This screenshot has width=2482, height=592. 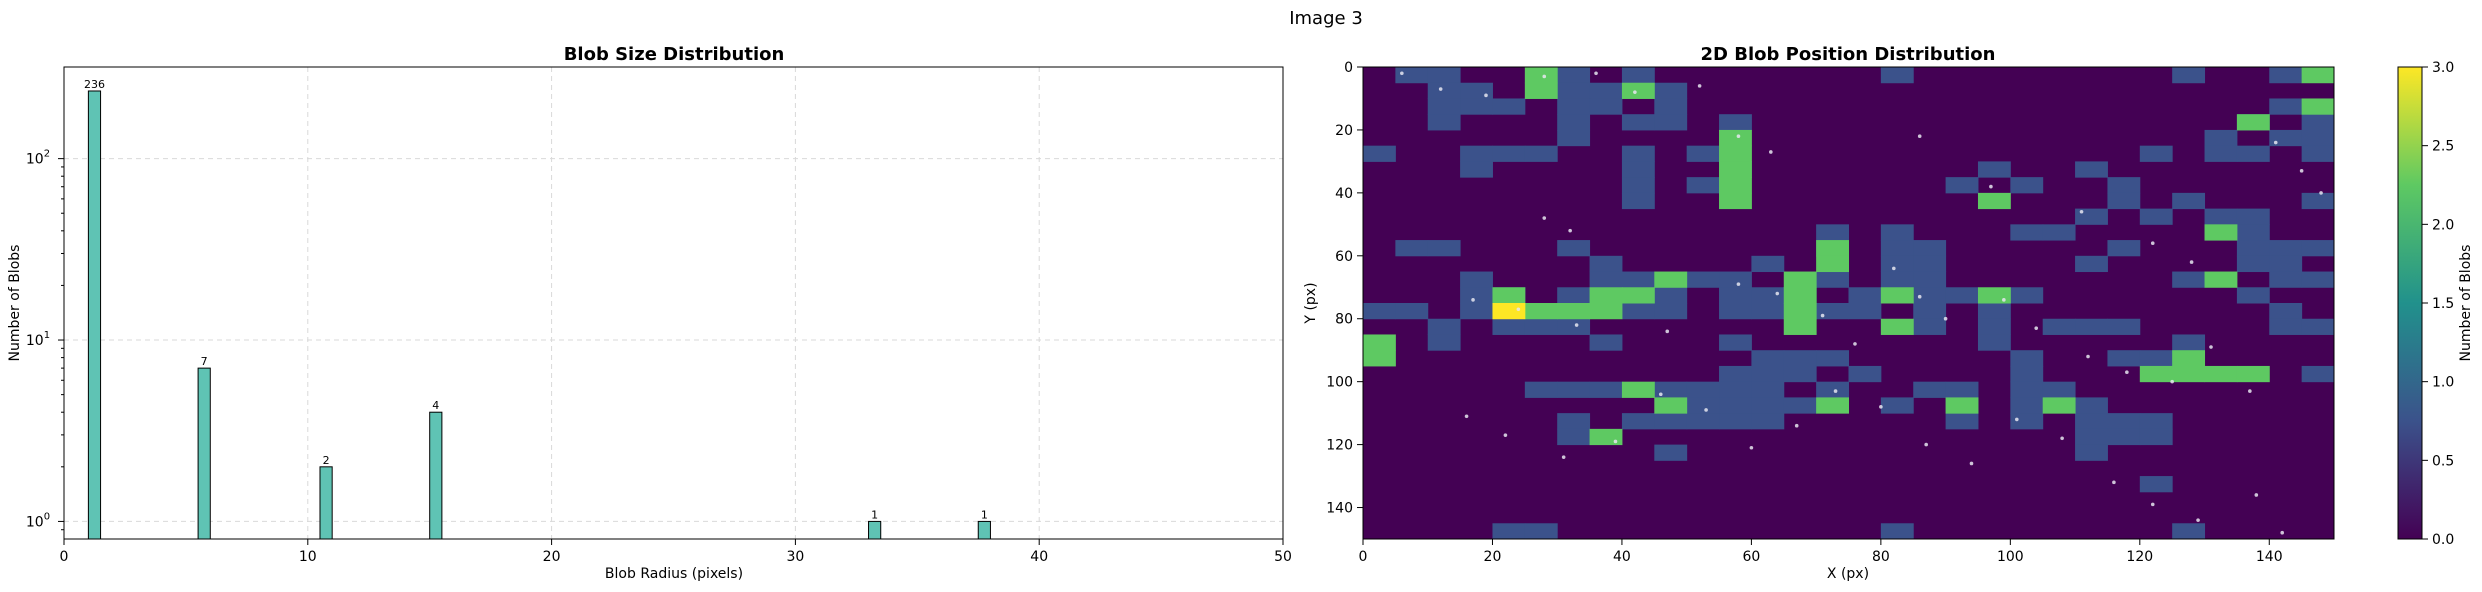 What do you see at coordinates (1751, 557) in the screenshot?
I see `heatmap-xtick-label: 60` at bounding box center [1751, 557].